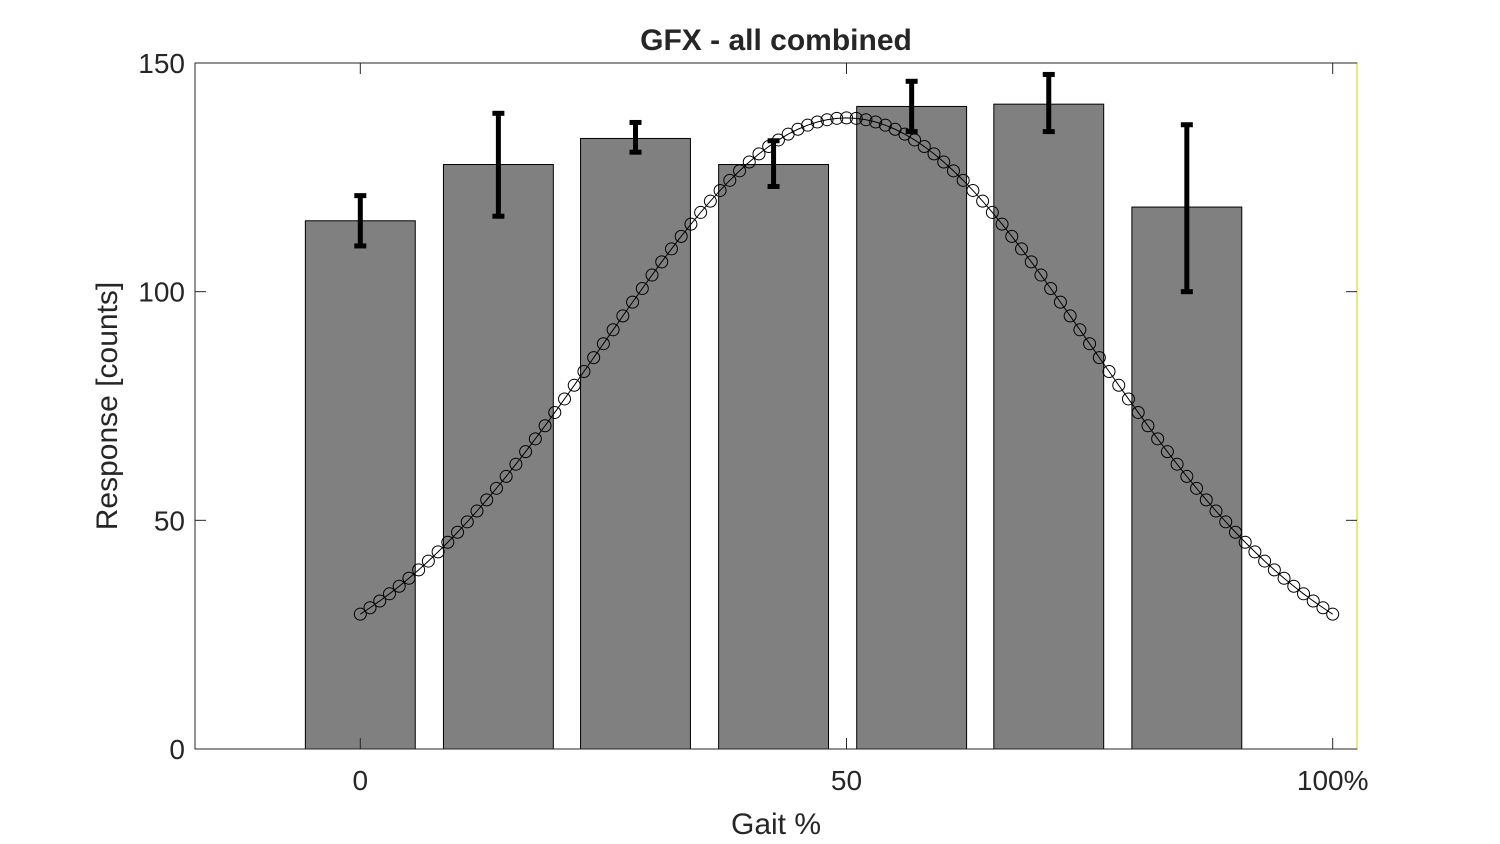 The width and height of the screenshot is (1500, 844). Describe the element at coordinates (161, 63) in the screenshot. I see `y-tick-label-3: 150` at that location.